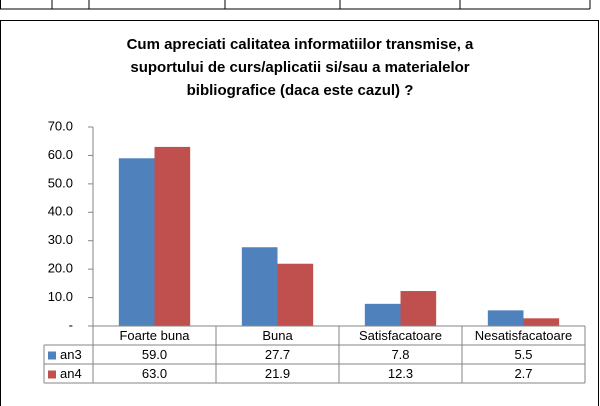 This screenshot has width=600, height=406. I want to click on y-tick-label: 30.0, so click(60, 239).